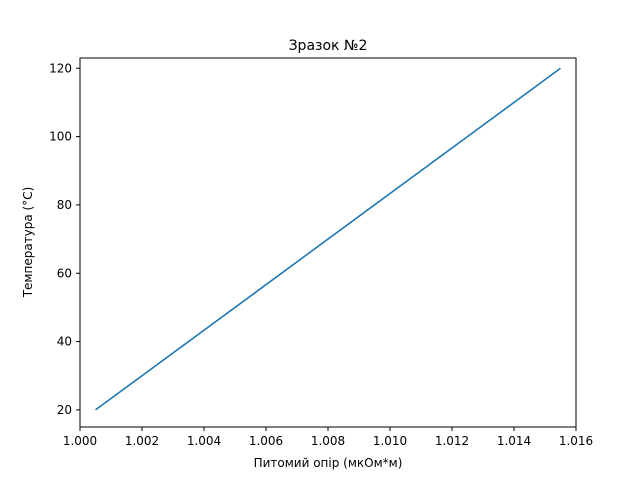  Describe the element at coordinates (60, 137) in the screenshot. I see `y-tick-label: 100` at that location.